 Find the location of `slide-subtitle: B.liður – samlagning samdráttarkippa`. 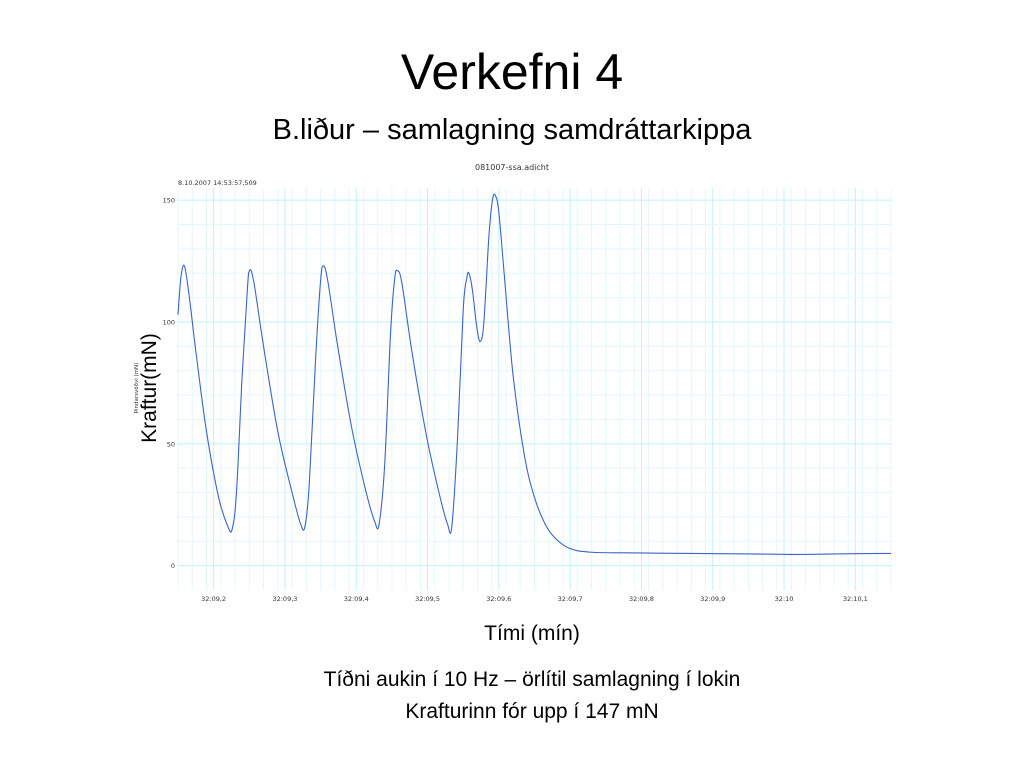

slide-subtitle: B.liður – samlagning samdráttarkippa is located at coordinates (512, 130).